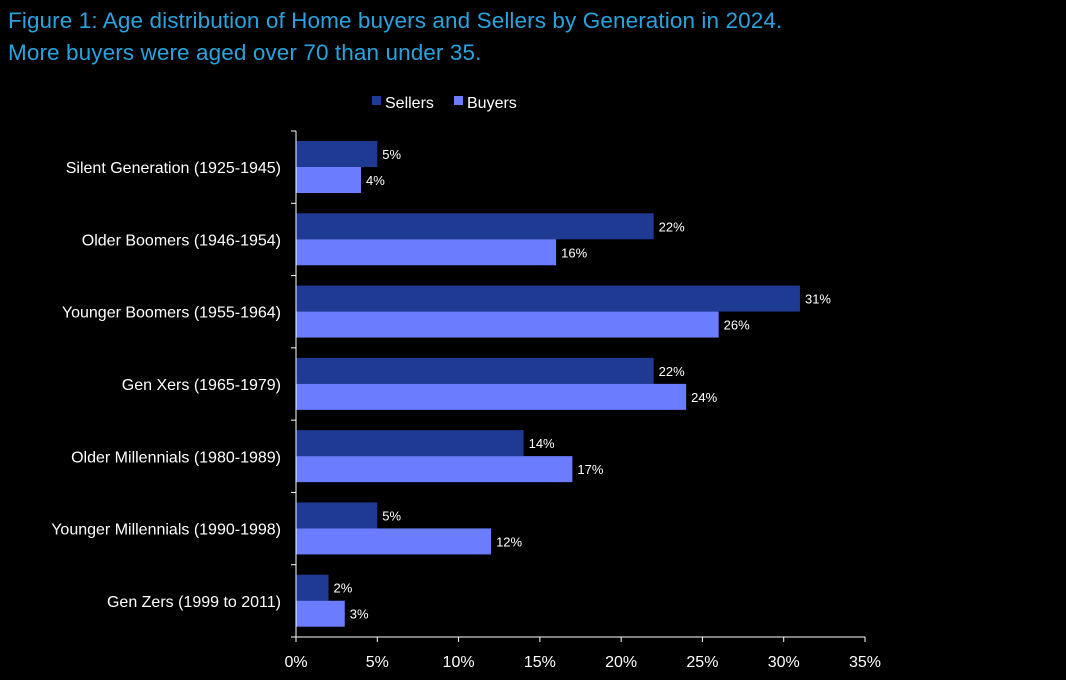 Image resolution: width=1066 pixels, height=680 pixels. What do you see at coordinates (540, 662) in the screenshot?
I see `x-tick-label: 15%` at bounding box center [540, 662].